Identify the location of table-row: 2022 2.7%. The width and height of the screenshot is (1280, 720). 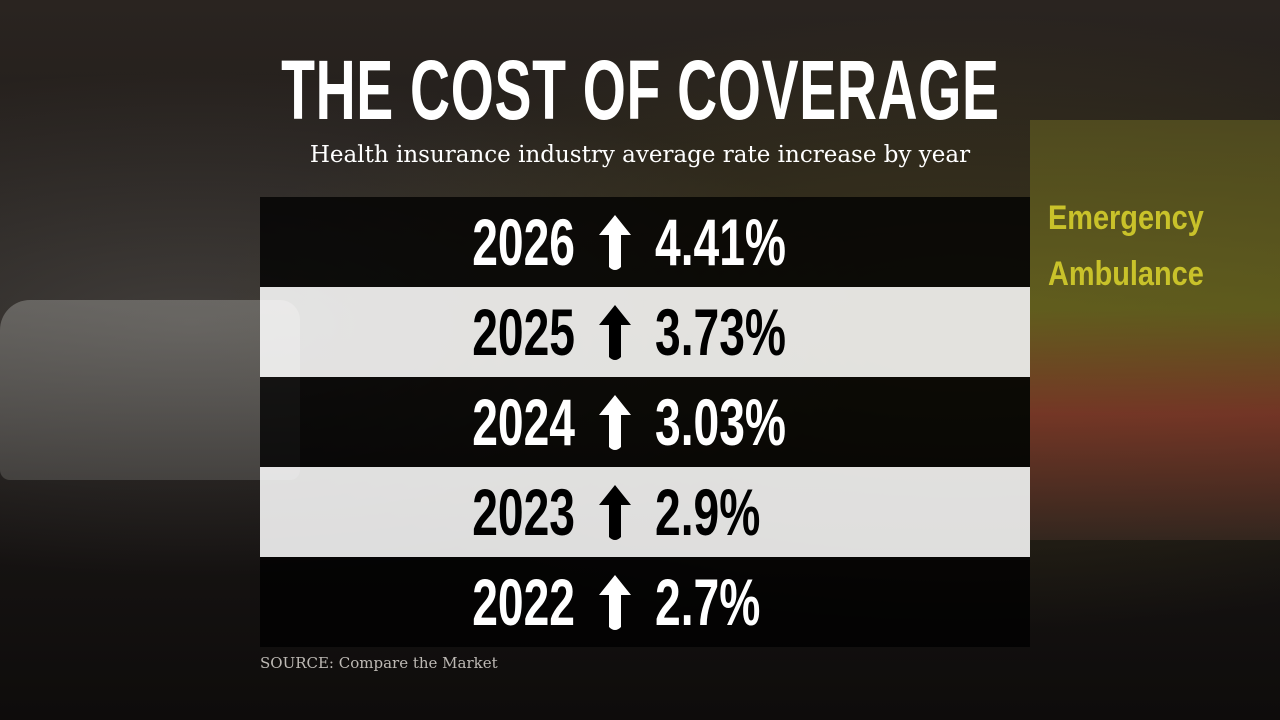
(645, 602).